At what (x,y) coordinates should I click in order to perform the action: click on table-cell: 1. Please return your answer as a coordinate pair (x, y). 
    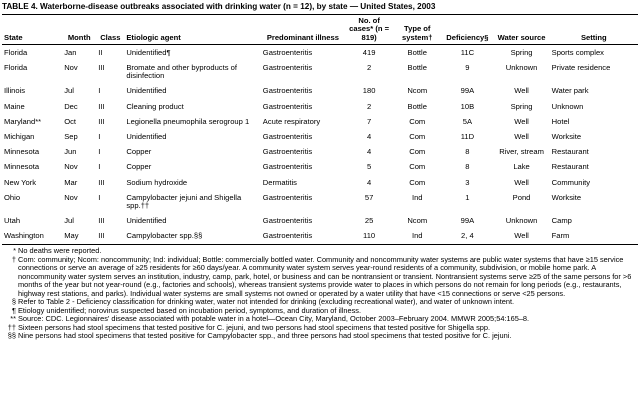
    Looking at the image, I should click on (467, 197).